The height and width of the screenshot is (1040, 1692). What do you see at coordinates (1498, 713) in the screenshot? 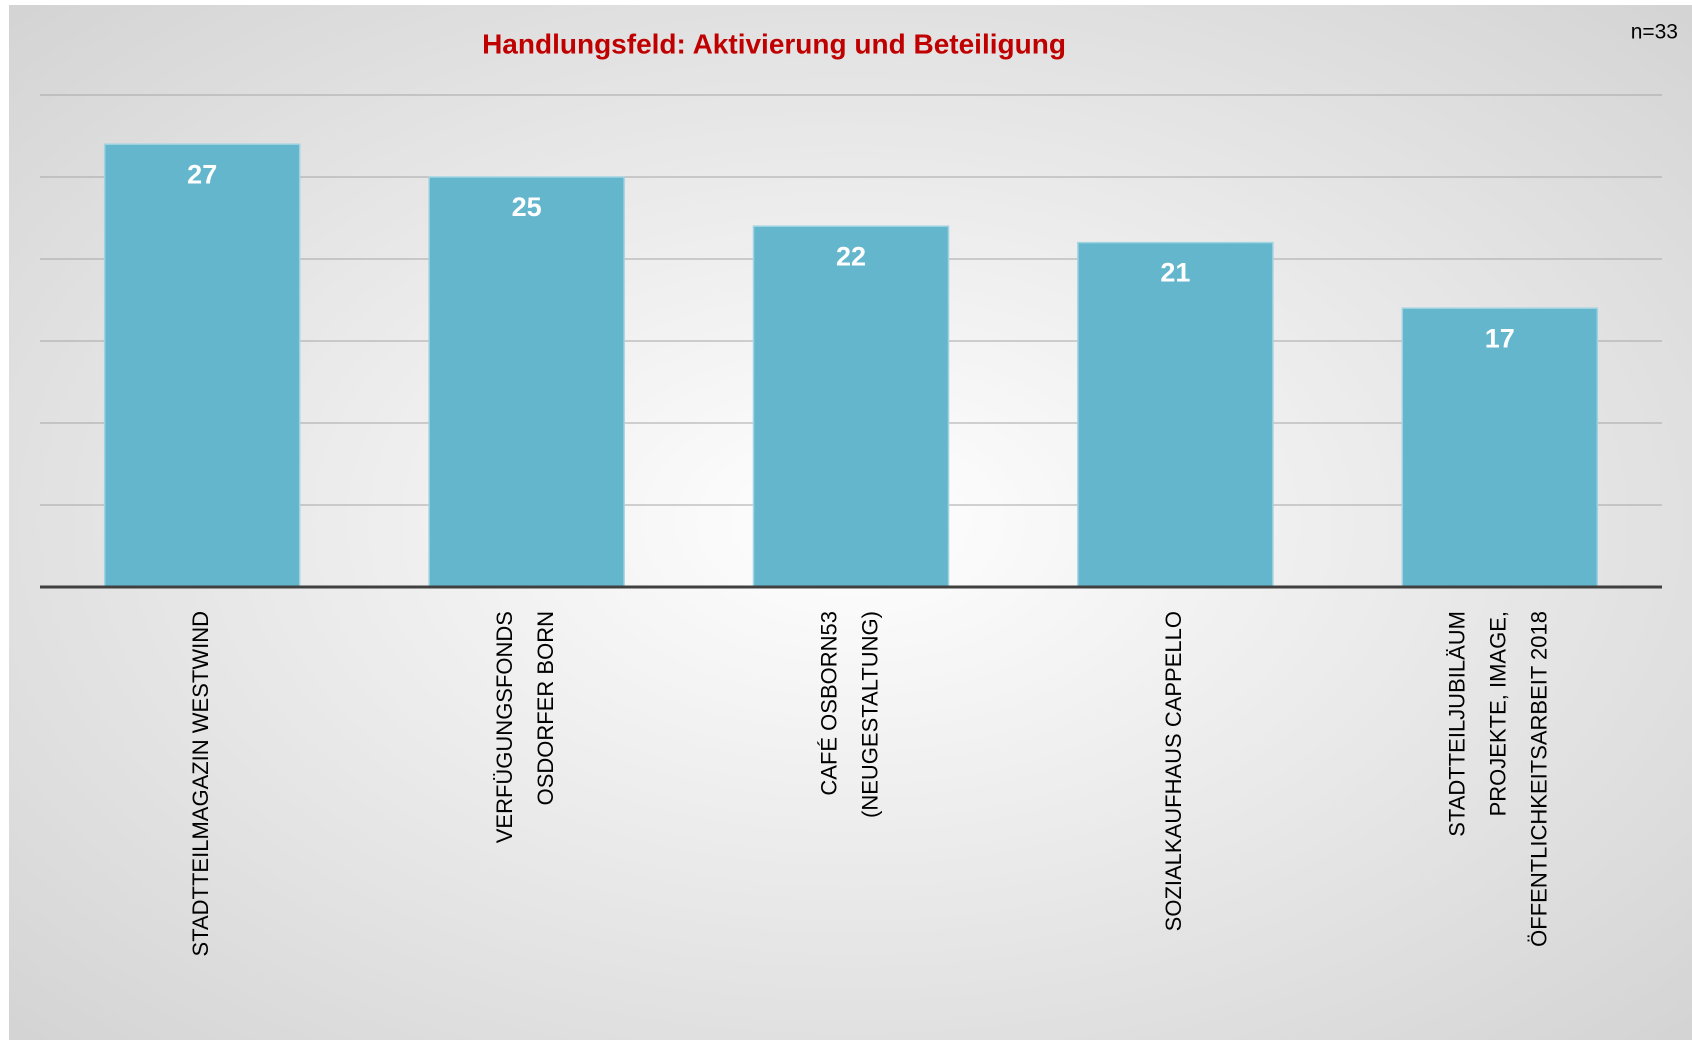
I see `x-tick-label: PROJEKTE, IMAGE,` at bounding box center [1498, 713].